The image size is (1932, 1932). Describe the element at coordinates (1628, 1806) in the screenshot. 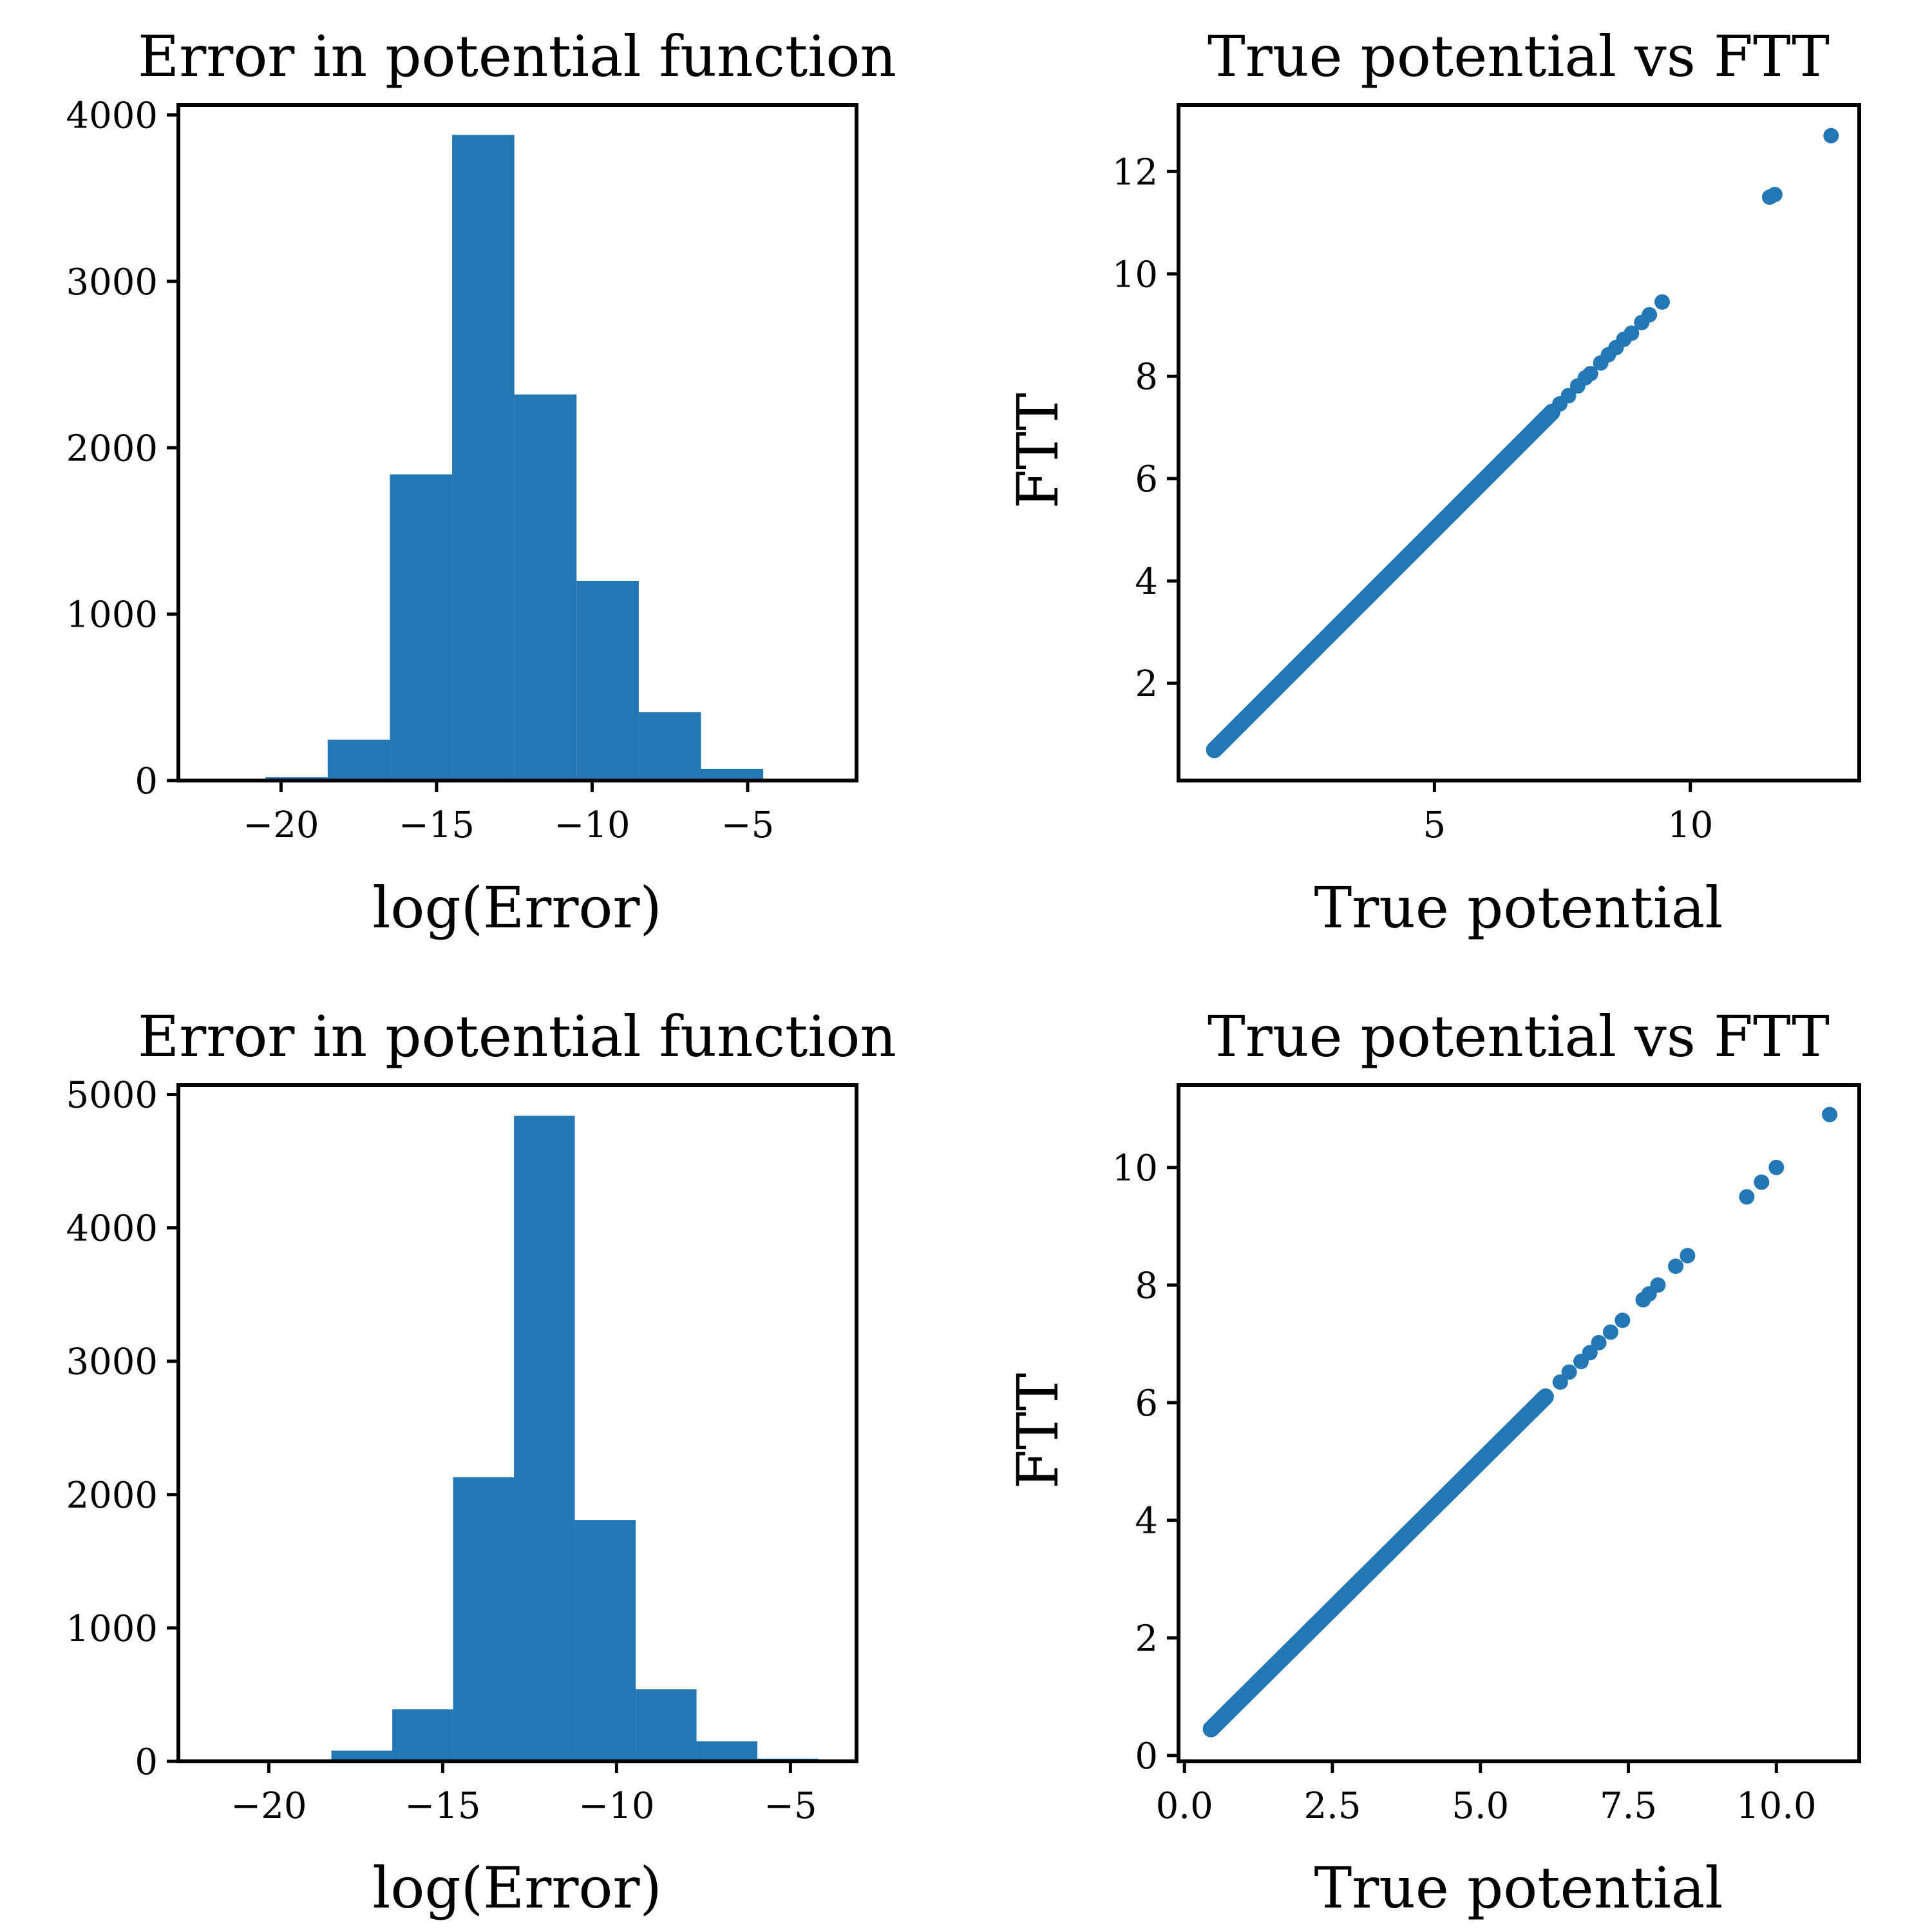

I see `x-tick-label: 7.5` at that location.